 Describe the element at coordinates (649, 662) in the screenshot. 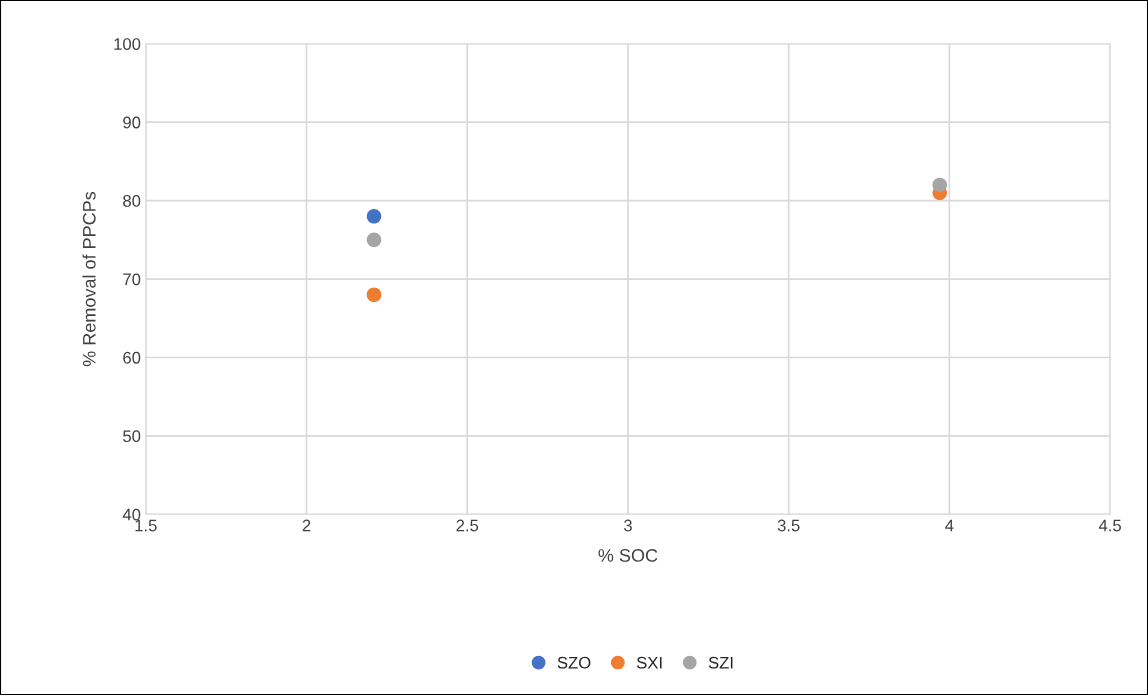

I see `legend-label: SXI` at that location.